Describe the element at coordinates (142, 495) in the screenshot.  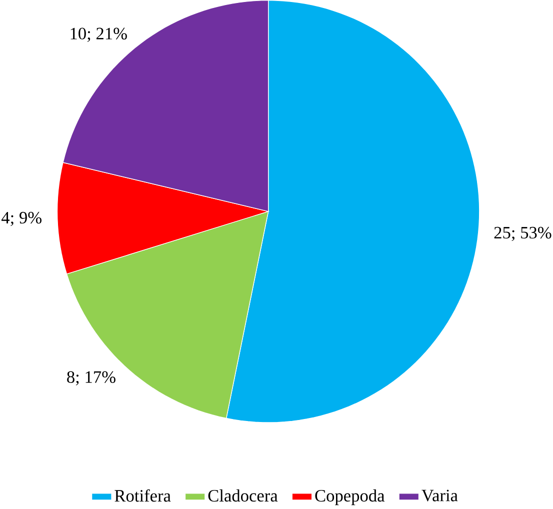
I see `legend-label: Rotifera` at that location.